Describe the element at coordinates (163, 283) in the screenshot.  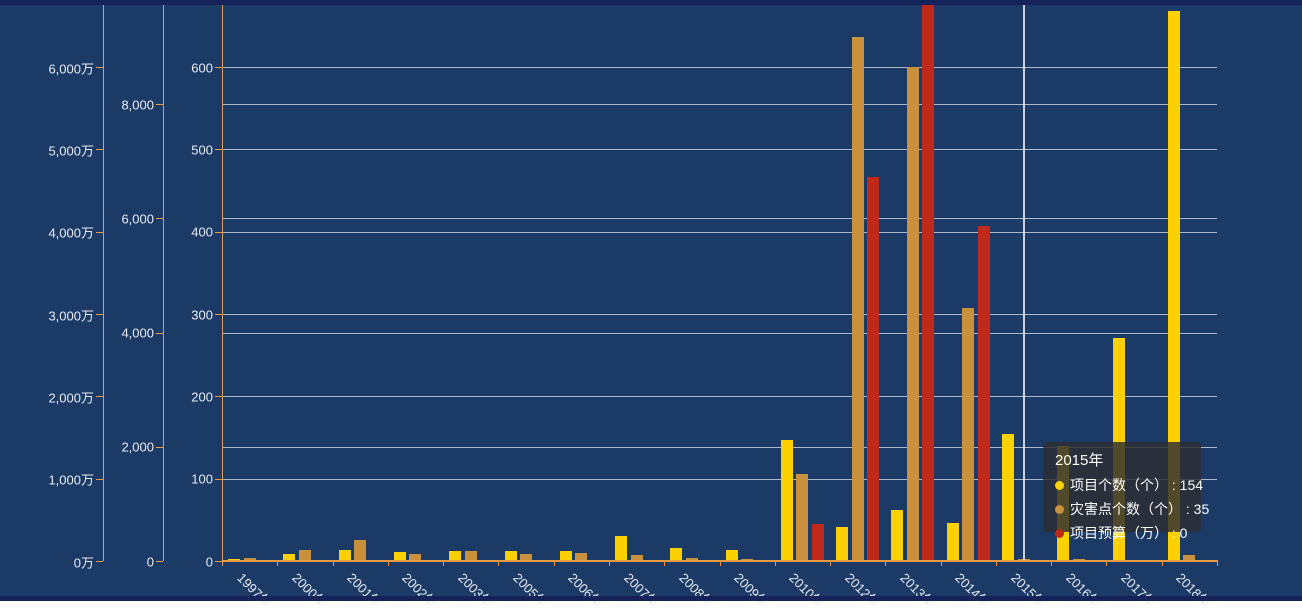
I see `y-axis-line-points` at that location.